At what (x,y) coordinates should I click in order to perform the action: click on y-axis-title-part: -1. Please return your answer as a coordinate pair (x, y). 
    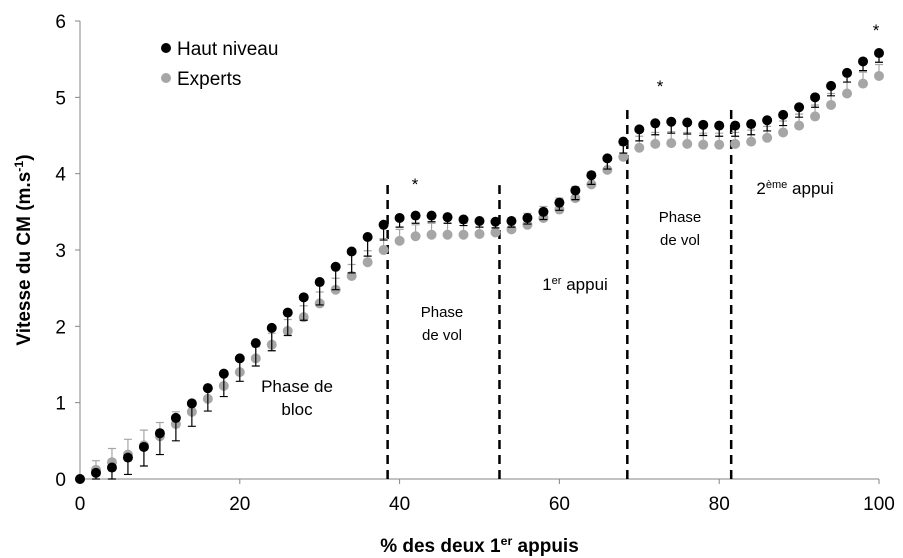
    Looking at the image, I should click on (19, 166).